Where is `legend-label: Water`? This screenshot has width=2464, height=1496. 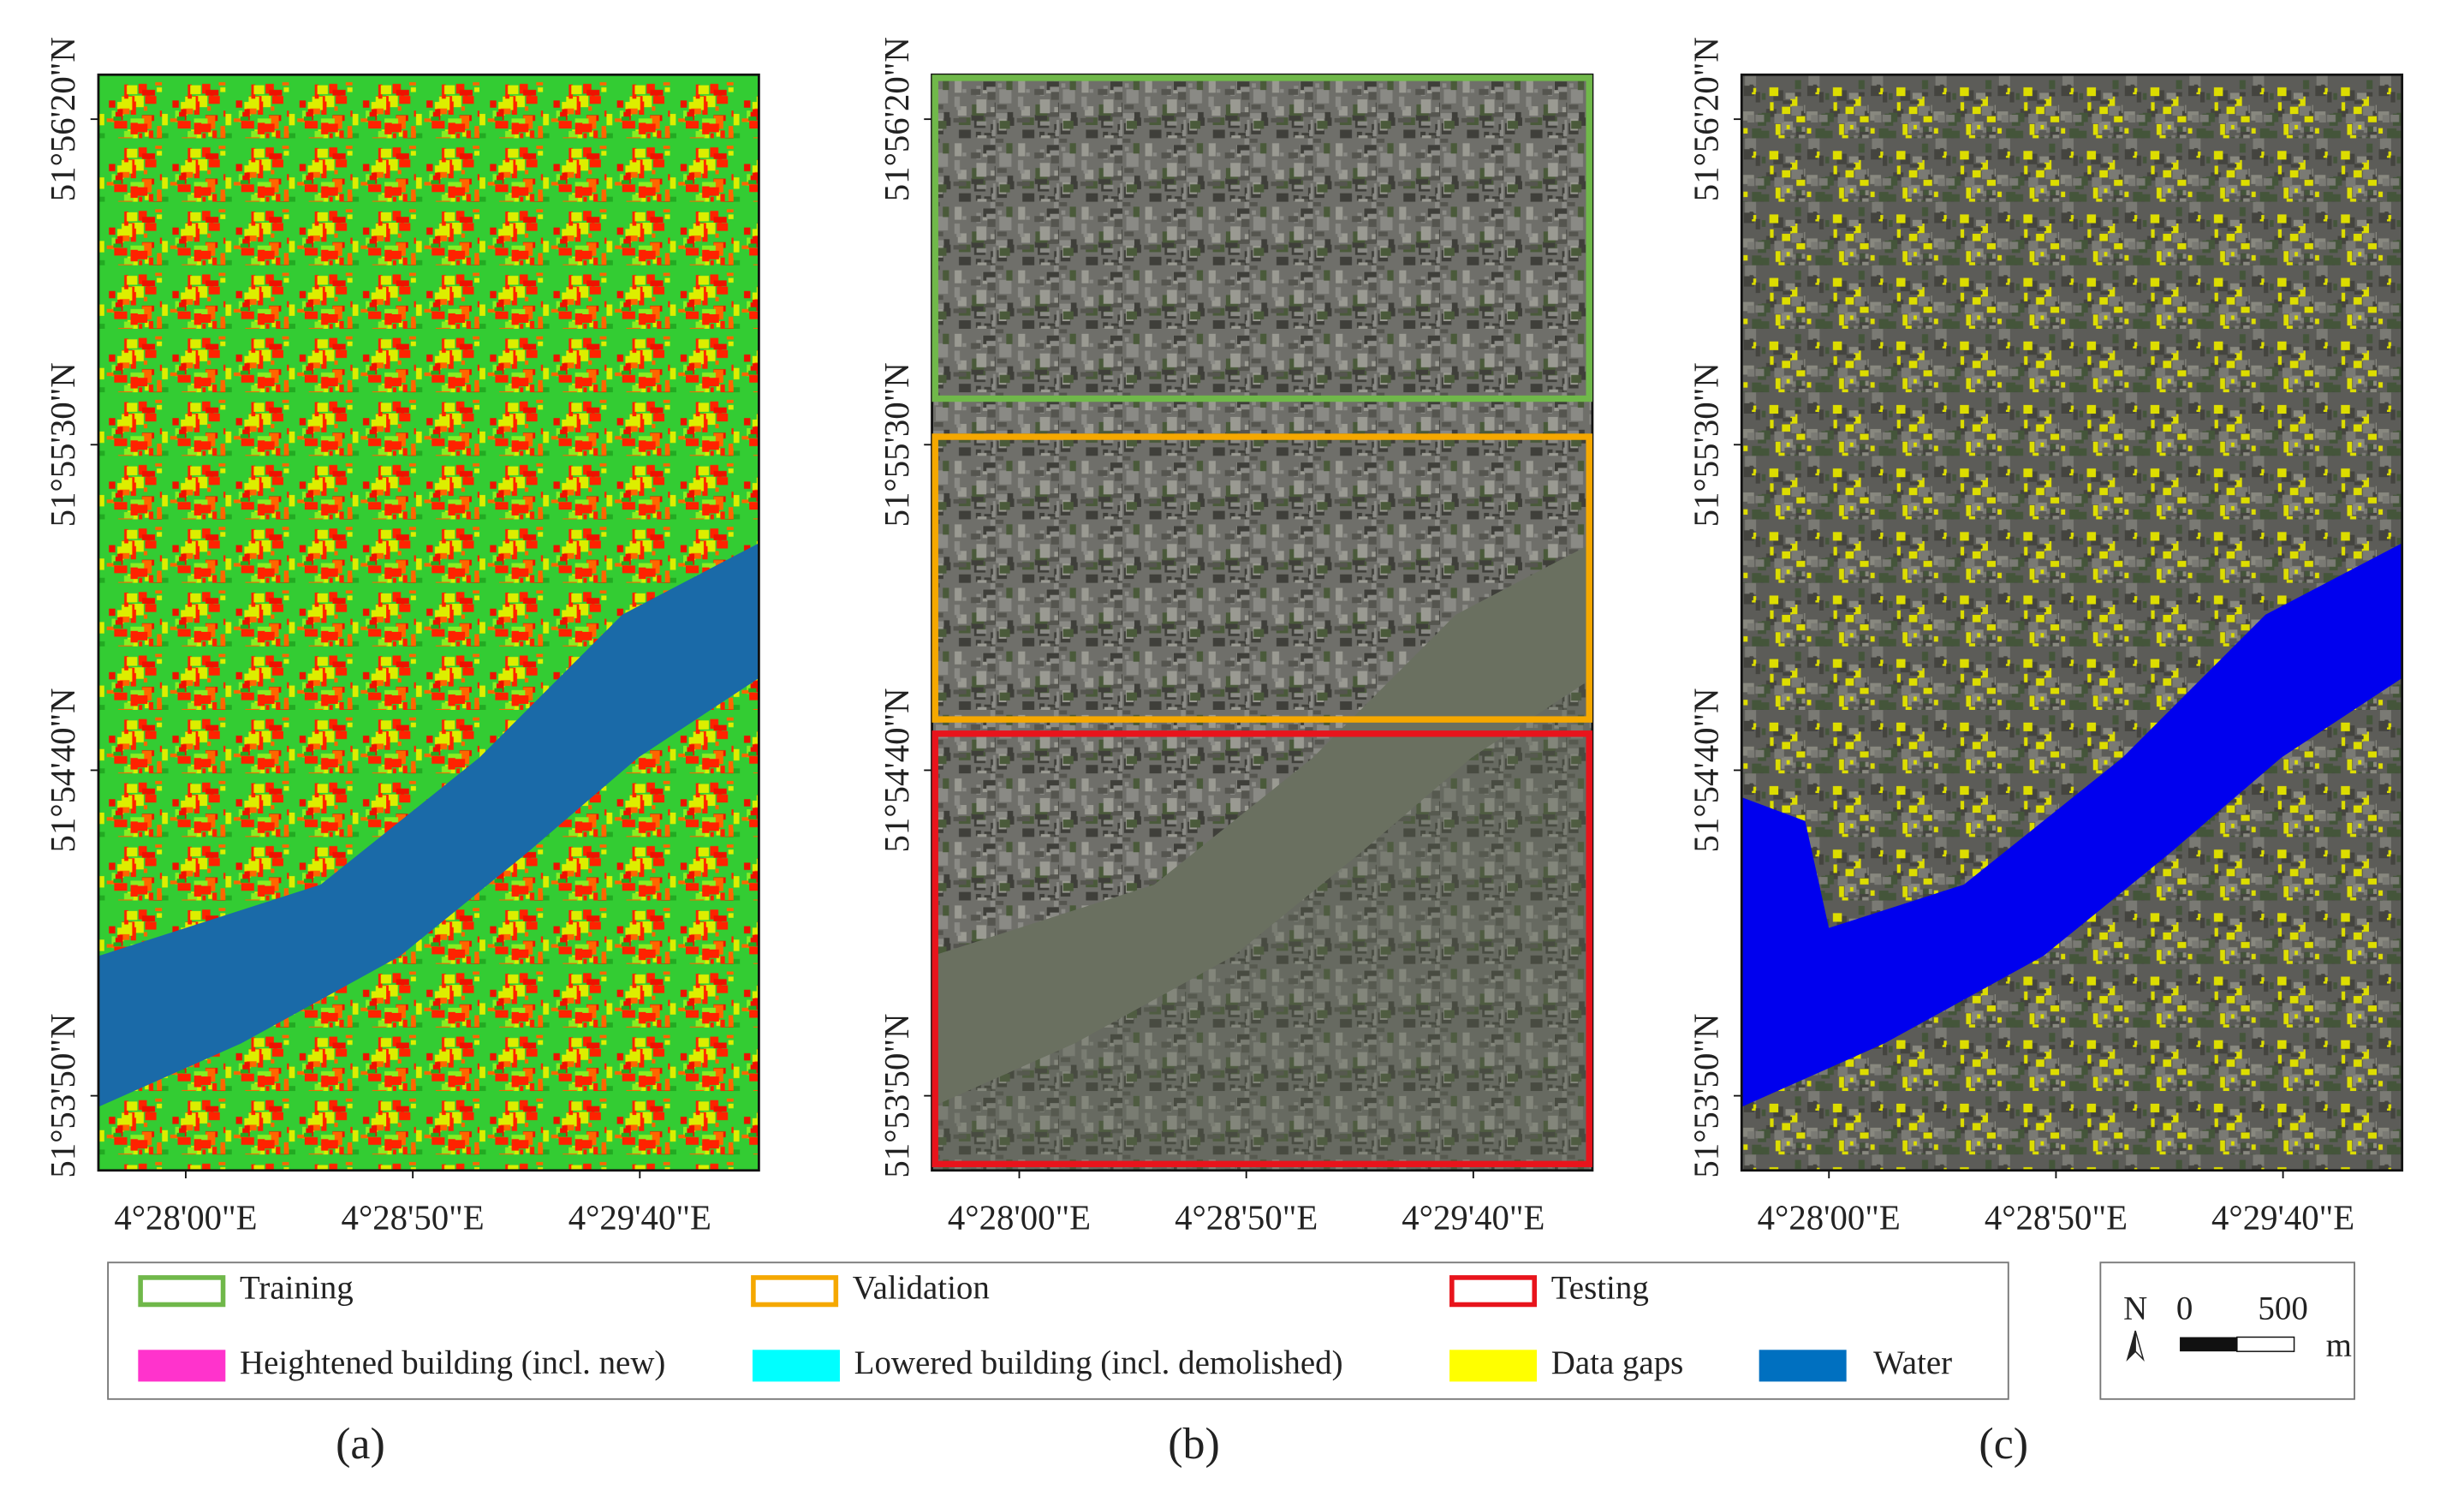
legend-label: Water is located at coordinates (1913, 1362).